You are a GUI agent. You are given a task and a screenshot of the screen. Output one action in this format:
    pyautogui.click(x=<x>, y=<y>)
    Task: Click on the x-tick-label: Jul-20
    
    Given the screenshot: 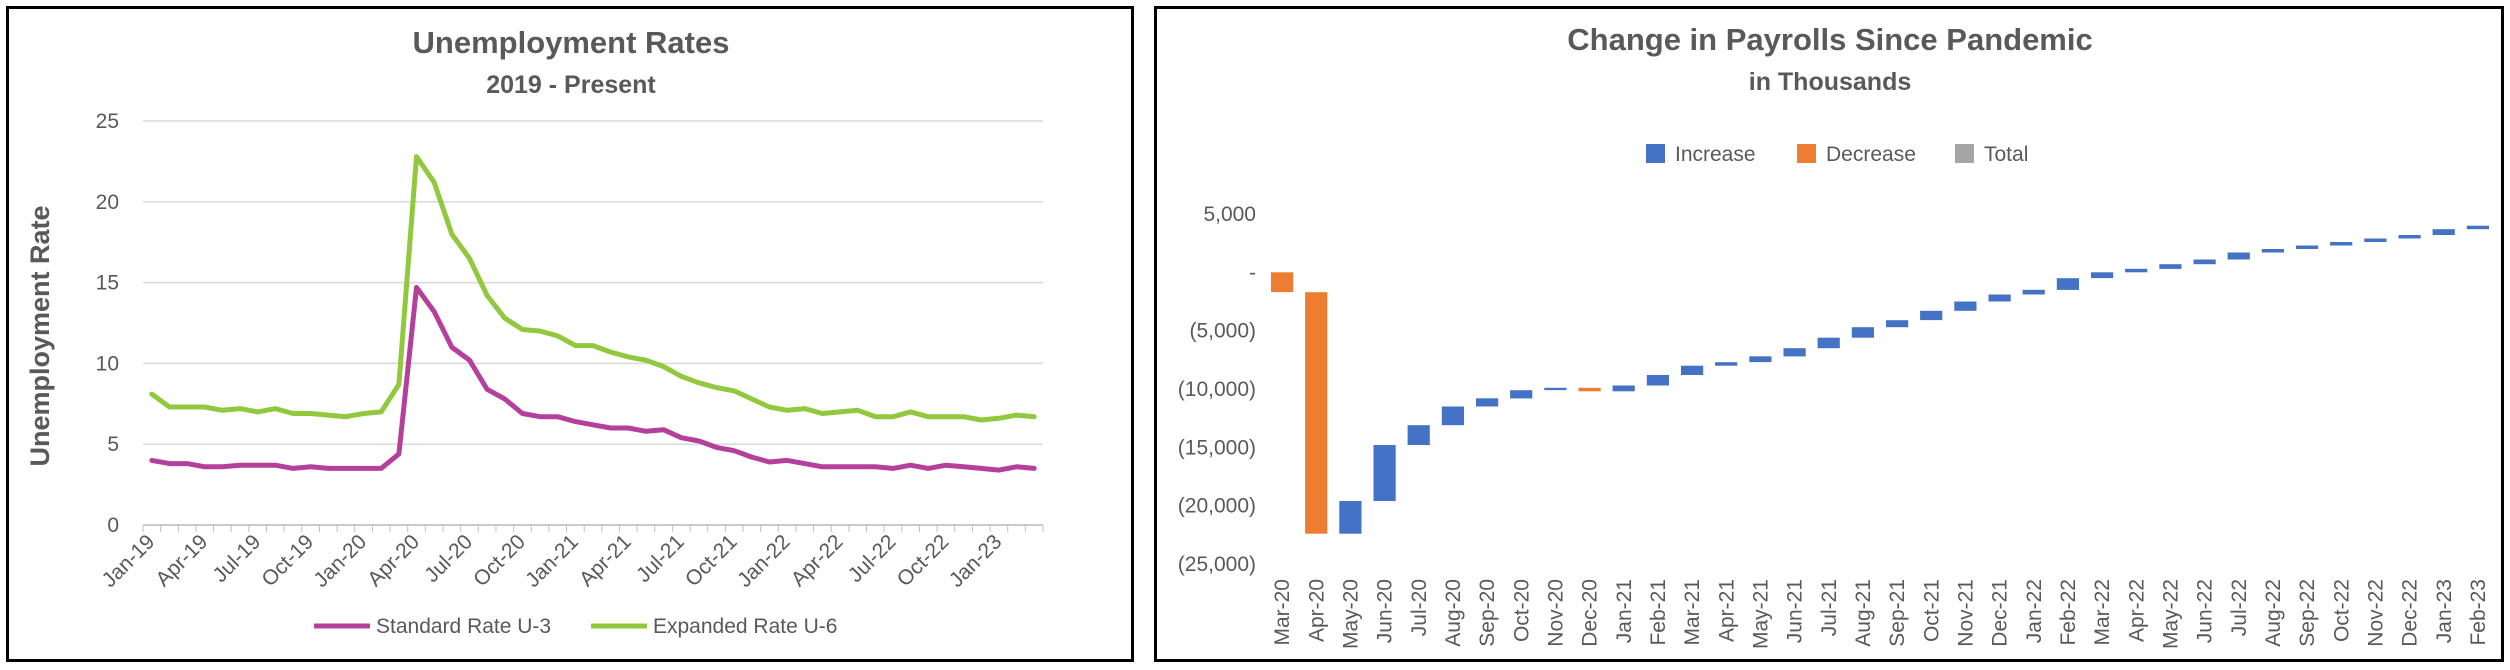 What is the action you would take?
    pyautogui.click(x=448, y=558)
    